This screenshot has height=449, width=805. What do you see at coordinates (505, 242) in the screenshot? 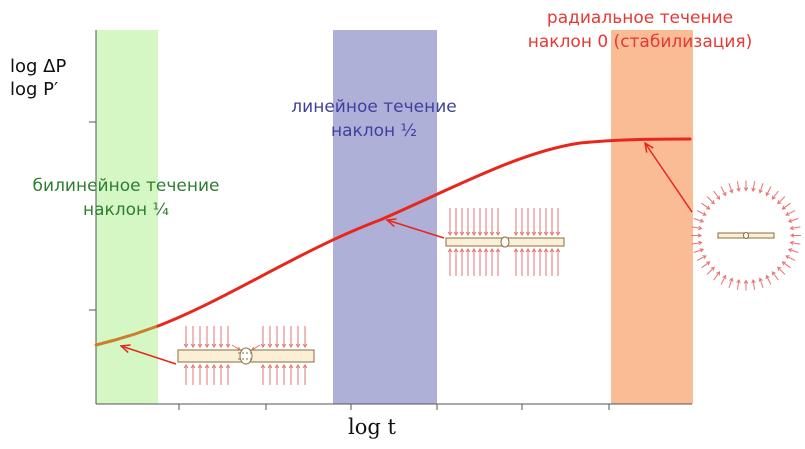
I see `linear-flow-fracture-icon` at bounding box center [505, 242].